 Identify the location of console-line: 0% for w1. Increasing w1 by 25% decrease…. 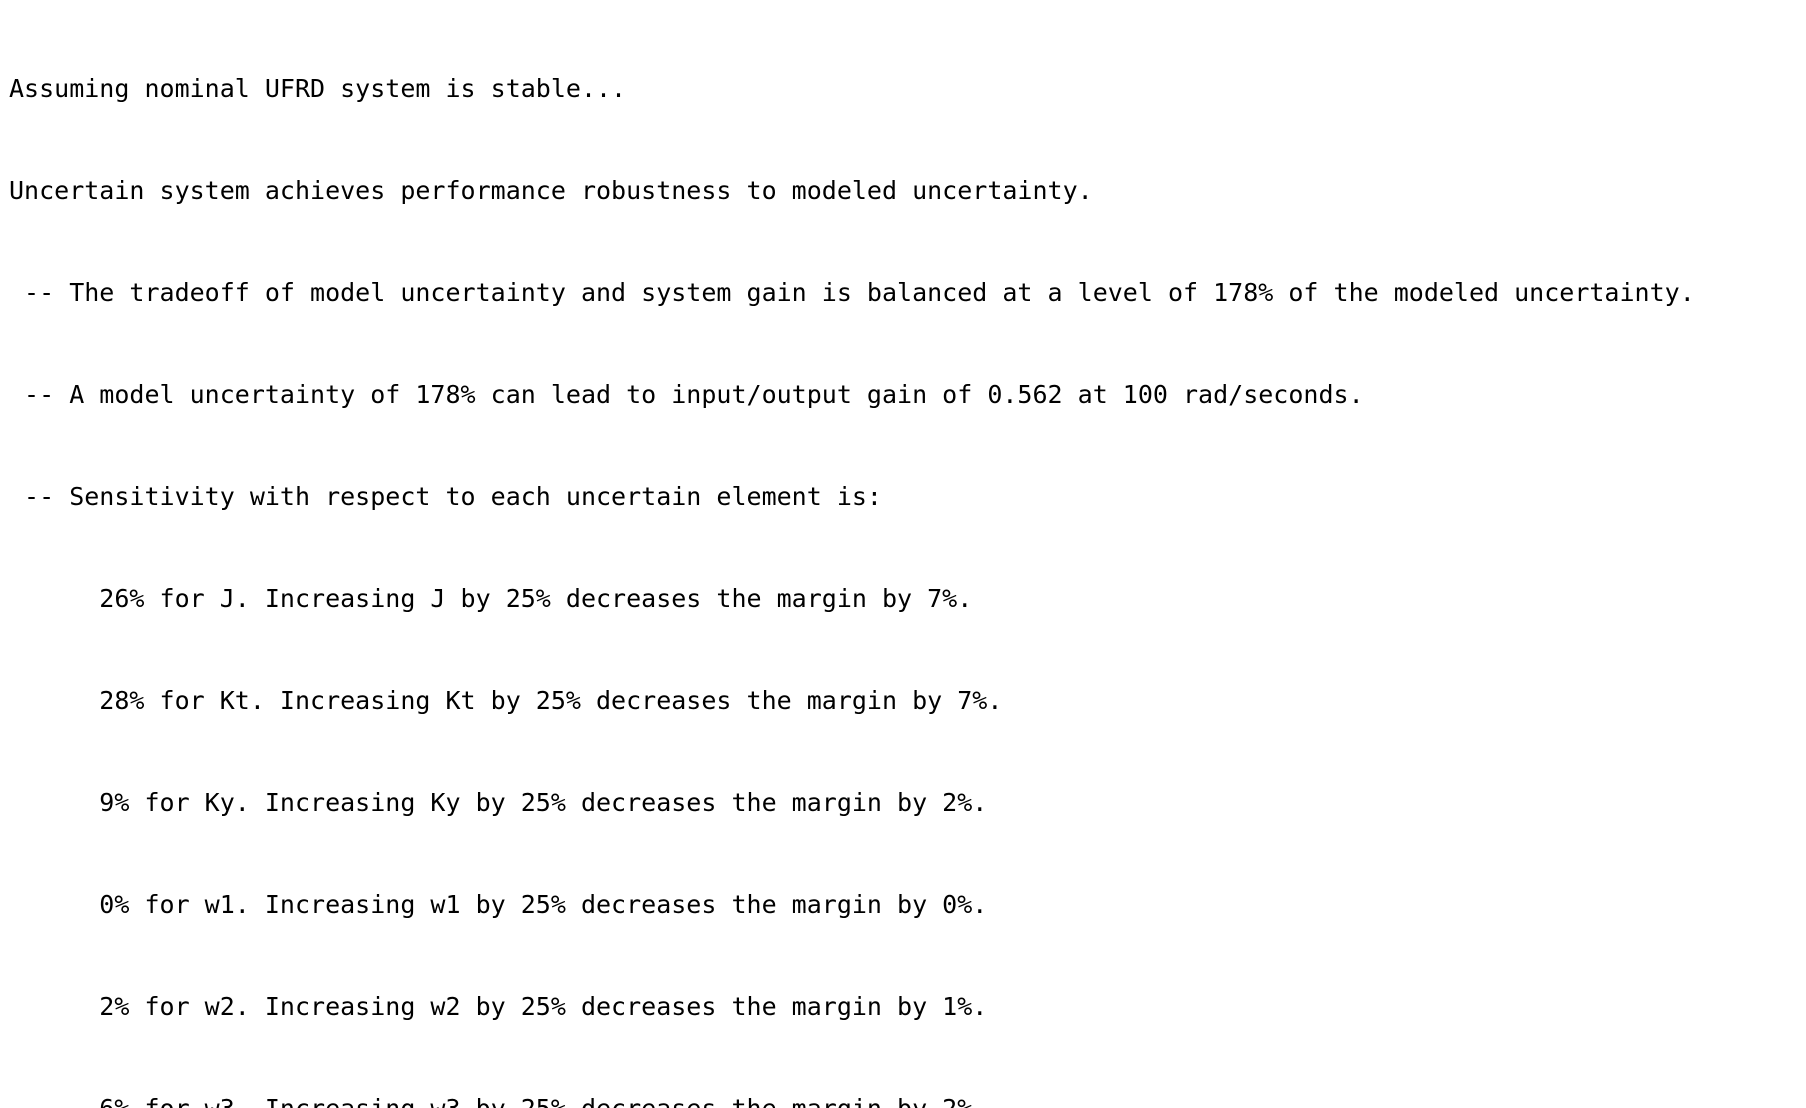
(498, 904).